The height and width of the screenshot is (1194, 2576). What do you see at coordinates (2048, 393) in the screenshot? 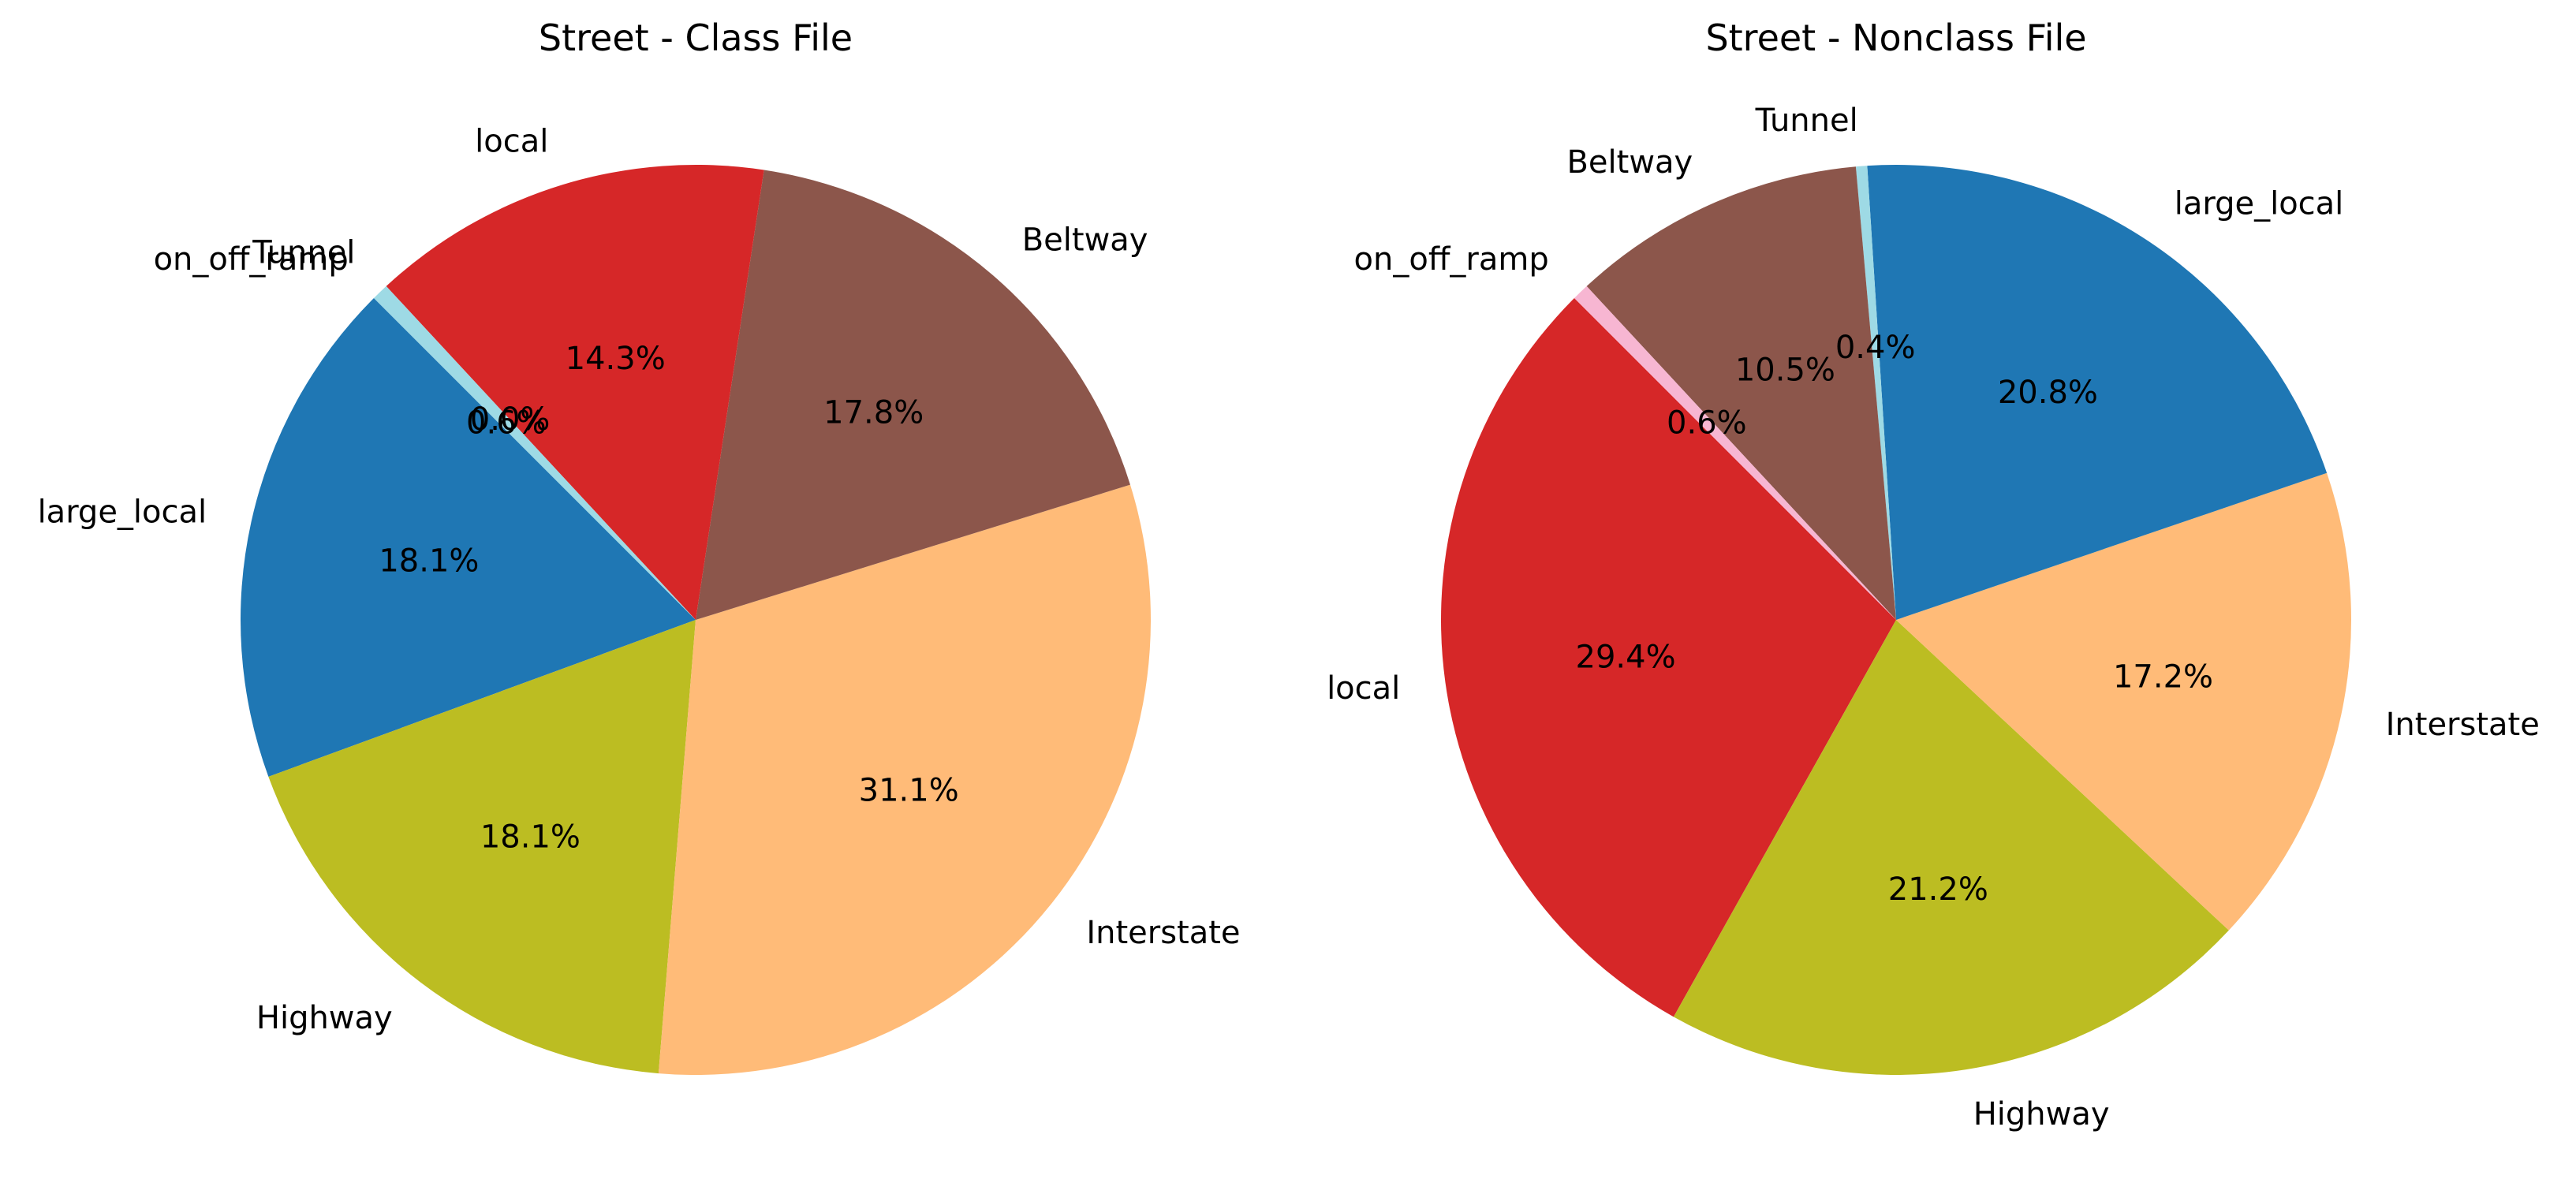
I see `pct-label-large-local: 20.8%` at bounding box center [2048, 393].